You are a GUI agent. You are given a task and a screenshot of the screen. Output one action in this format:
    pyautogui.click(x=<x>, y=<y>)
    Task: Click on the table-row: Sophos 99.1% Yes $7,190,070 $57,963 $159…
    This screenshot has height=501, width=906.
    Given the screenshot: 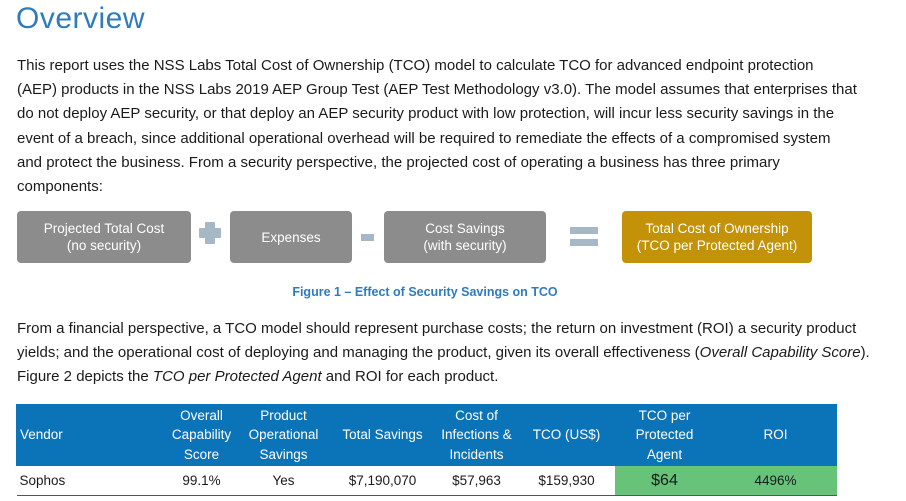 What is the action you would take?
    pyautogui.click(x=426, y=480)
    